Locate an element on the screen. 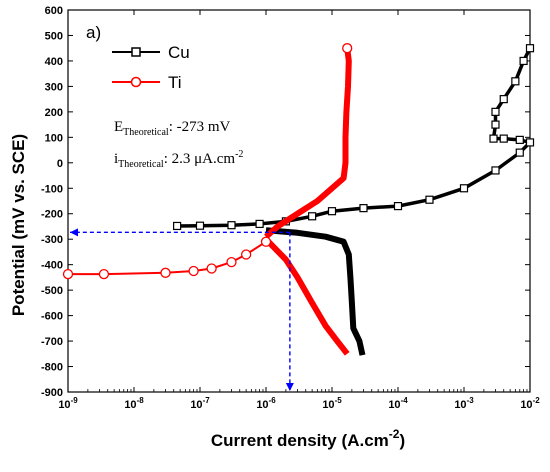  i-theoretical-sup: -2 is located at coordinates (239, 154).